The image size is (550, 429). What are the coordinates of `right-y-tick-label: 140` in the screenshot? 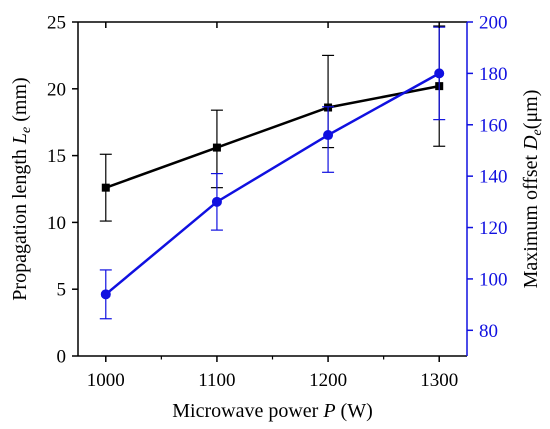 It's located at (493, 177).